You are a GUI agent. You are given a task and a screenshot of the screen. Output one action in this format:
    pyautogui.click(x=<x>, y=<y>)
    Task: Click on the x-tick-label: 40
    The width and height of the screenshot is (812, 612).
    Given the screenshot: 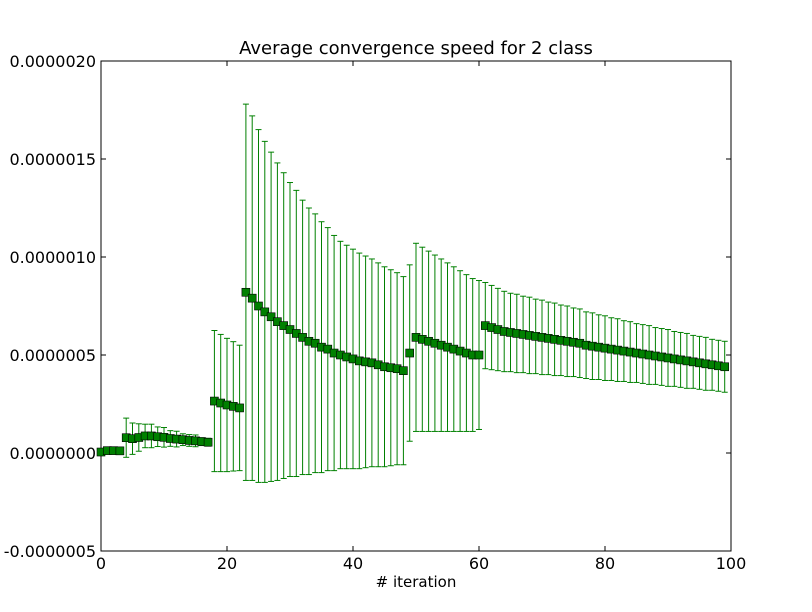 What is the action you would take?
    pyautogui.click(x=353, y=563)
    